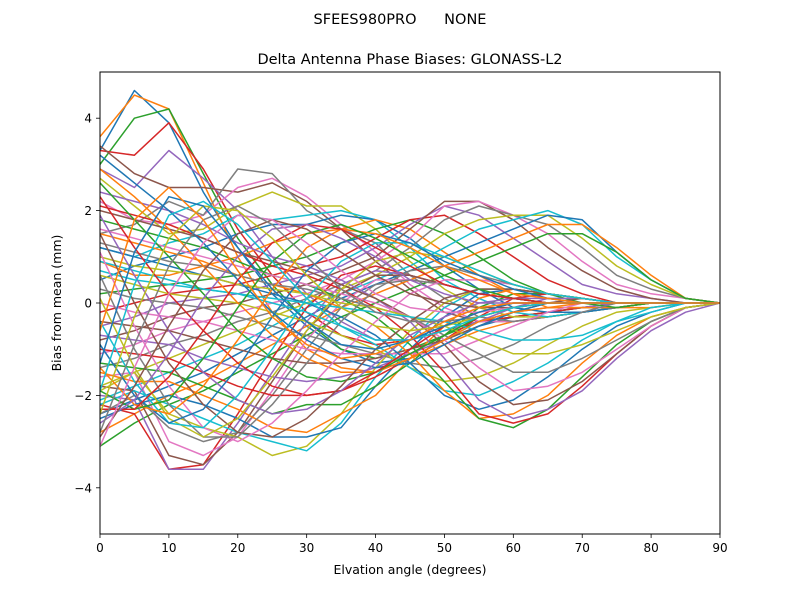 This screenshot has width=800, height=600. Describe the element at coordinates (410, 305) in the screenshot. I see `series-line-s50` at that location.